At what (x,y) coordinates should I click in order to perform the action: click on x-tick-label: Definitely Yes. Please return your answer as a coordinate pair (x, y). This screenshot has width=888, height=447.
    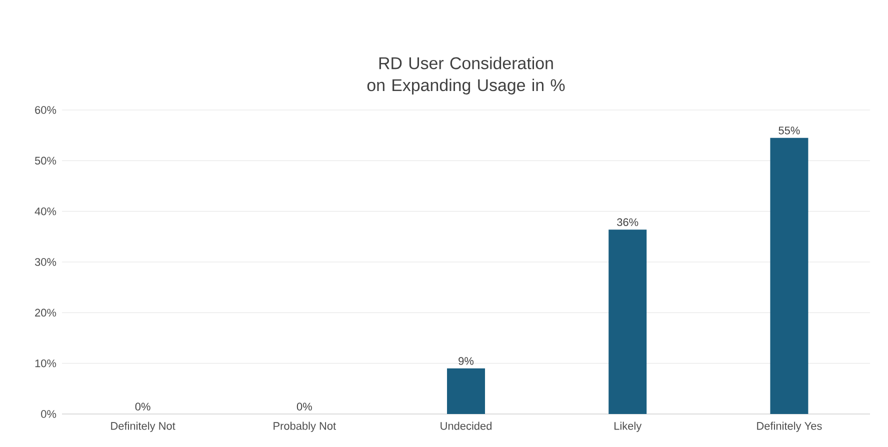
    Looking at the image, I should click on (789, 427).